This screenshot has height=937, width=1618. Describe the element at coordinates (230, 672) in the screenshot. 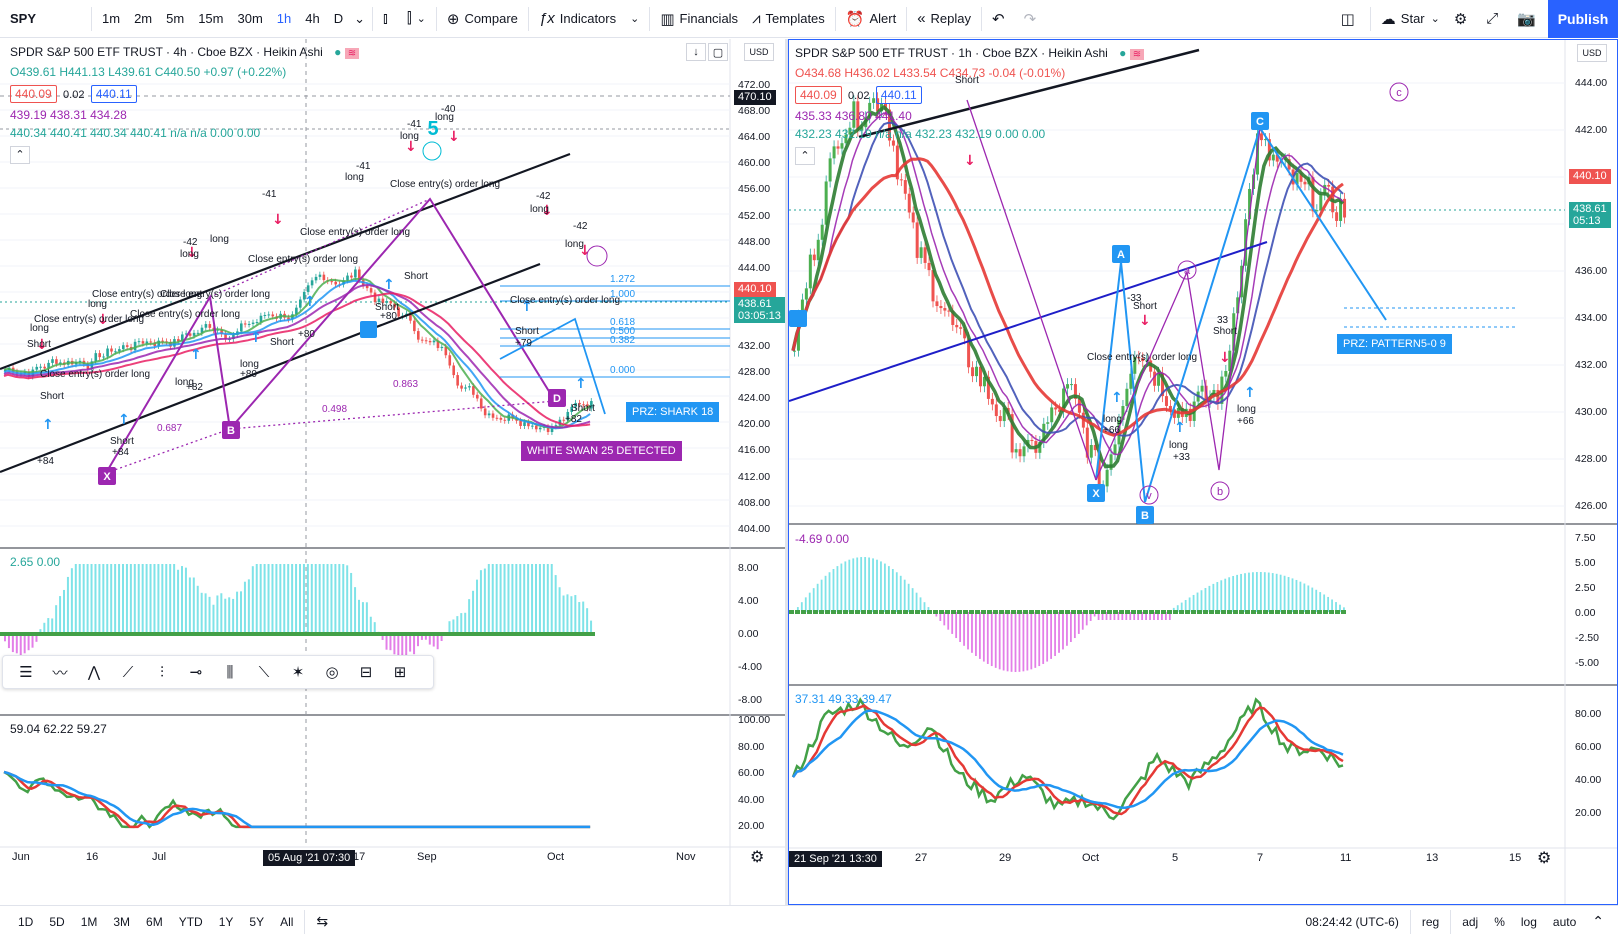

I see `vertical-lines-icon: ⫼` at that location.